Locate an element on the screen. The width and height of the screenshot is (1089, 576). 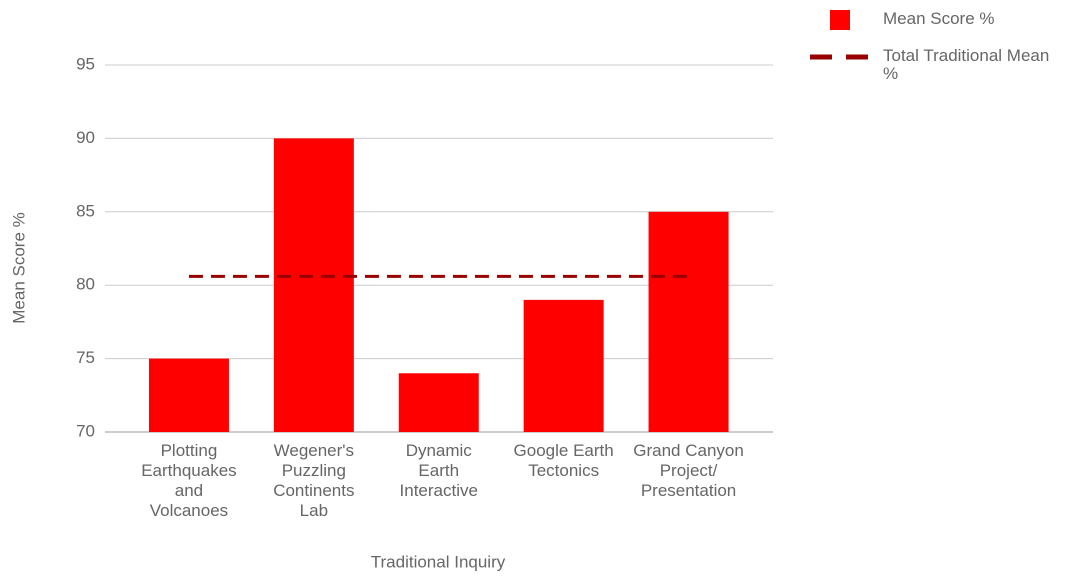
y-tick-label: 75 is located at coordinates (85, 357).